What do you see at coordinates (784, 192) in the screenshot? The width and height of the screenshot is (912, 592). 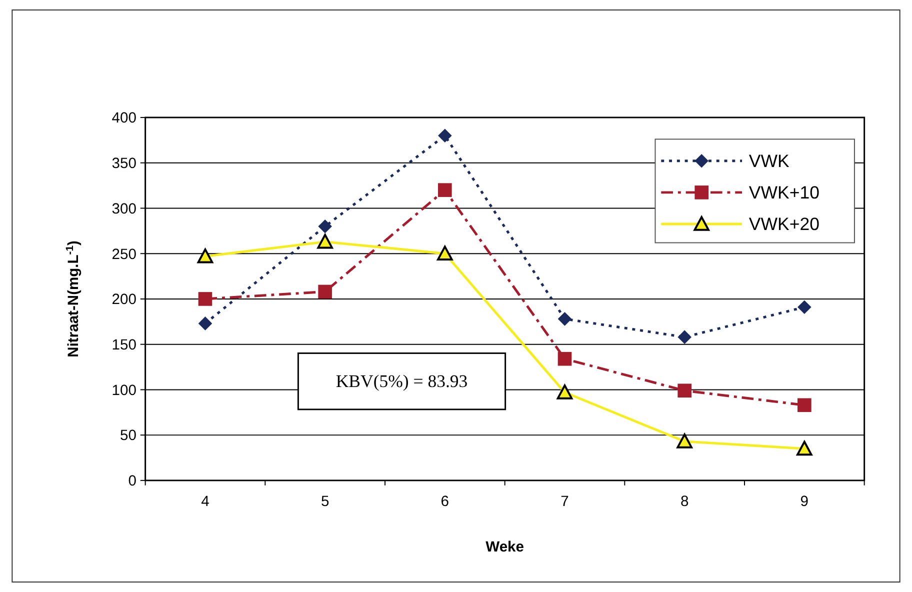 I see `legend-label: VWK+10` at bounding box center [784, 192].